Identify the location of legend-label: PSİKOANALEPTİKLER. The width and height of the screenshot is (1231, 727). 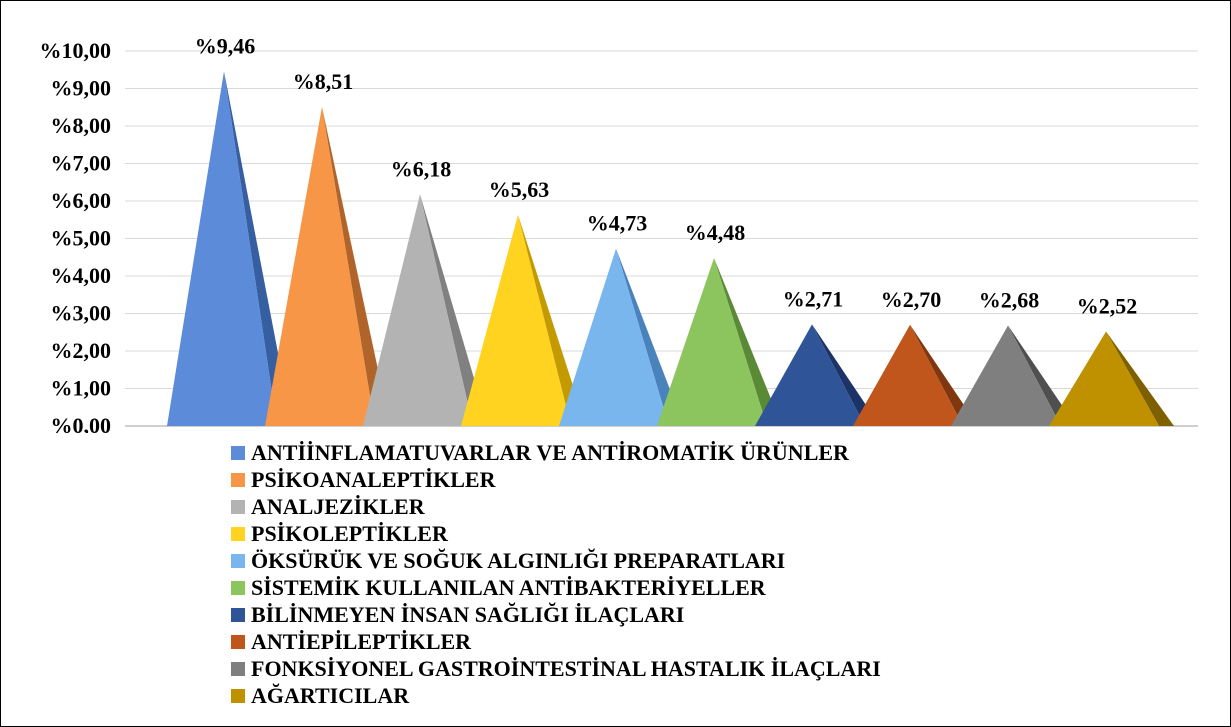
(373, 479).